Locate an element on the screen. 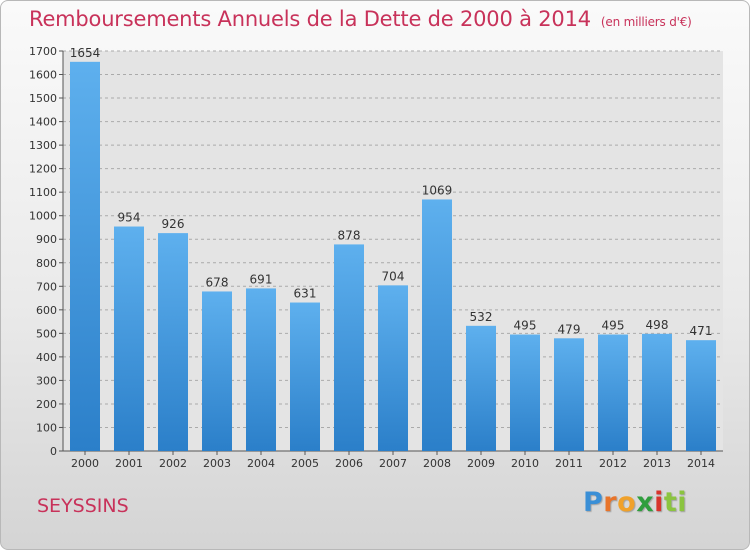 The image size is (750, 550). logo-letter-4: x is located at coordinates (645, 502).